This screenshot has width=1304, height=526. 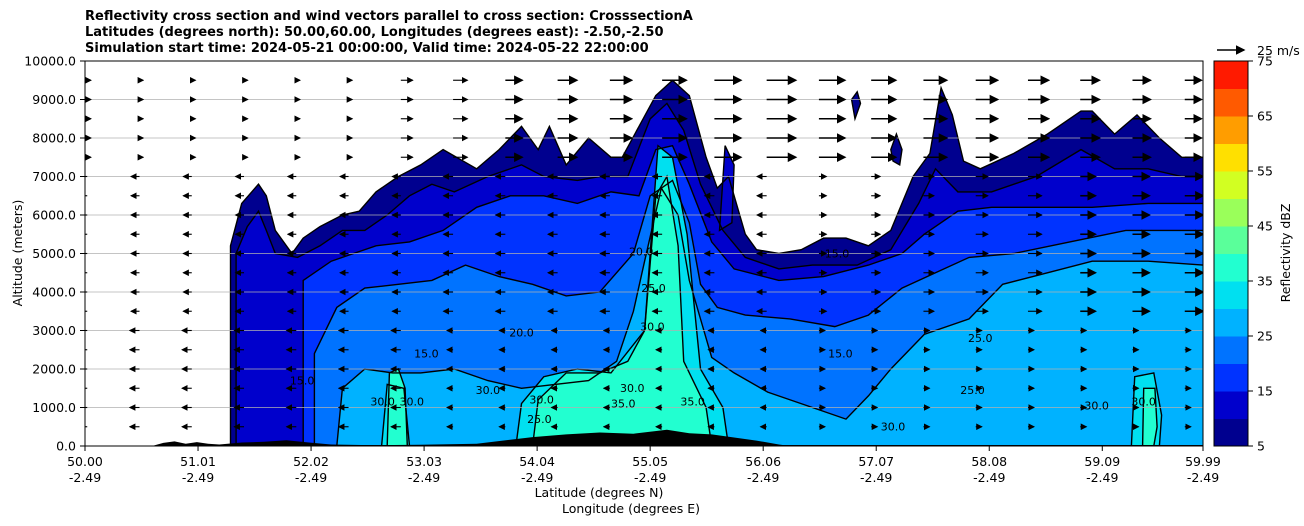 What do you see at coordinates (424, 461) in the screenshot?
I see `x-tick-label: 53.03` at bounding box center [424, 461].